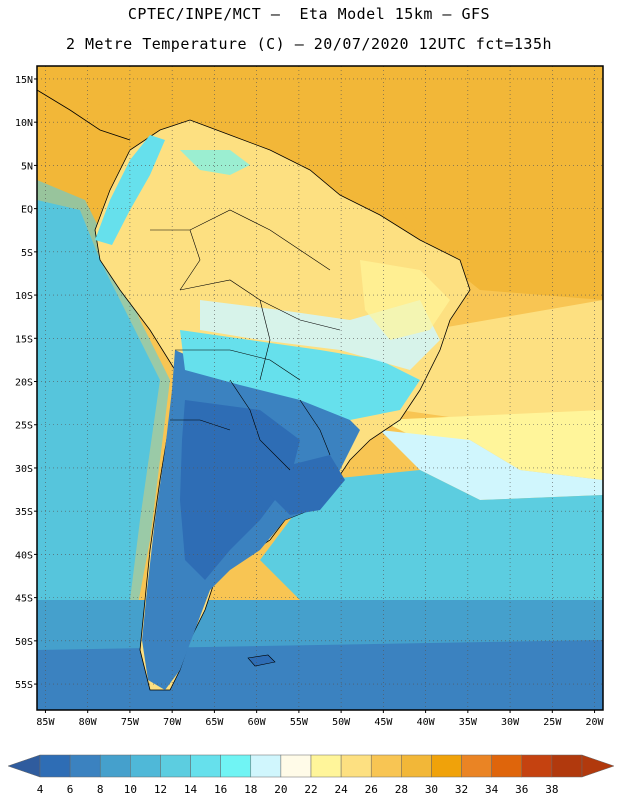 This screenshot has width=618, height=800. What do you see at coordinates (280, 789) in the screenshot?
I see `colorbar-level-label: 20` at bounding box center [280, 789].